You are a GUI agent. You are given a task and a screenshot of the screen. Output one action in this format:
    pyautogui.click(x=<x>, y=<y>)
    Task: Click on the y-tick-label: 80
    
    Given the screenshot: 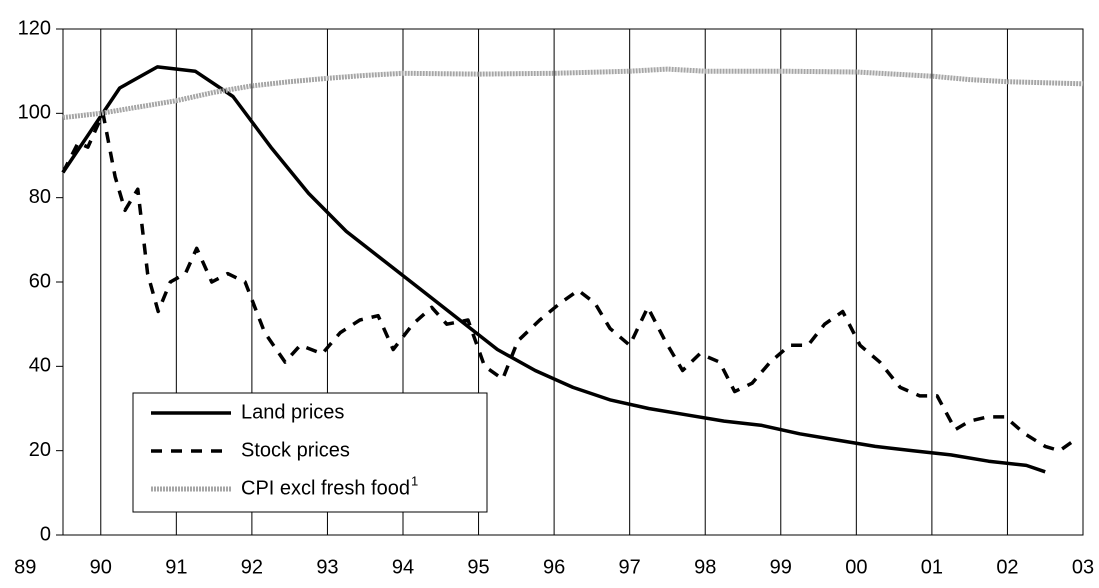 What is the action you would take?
    pyautogui.click(x=40, y=197)
    